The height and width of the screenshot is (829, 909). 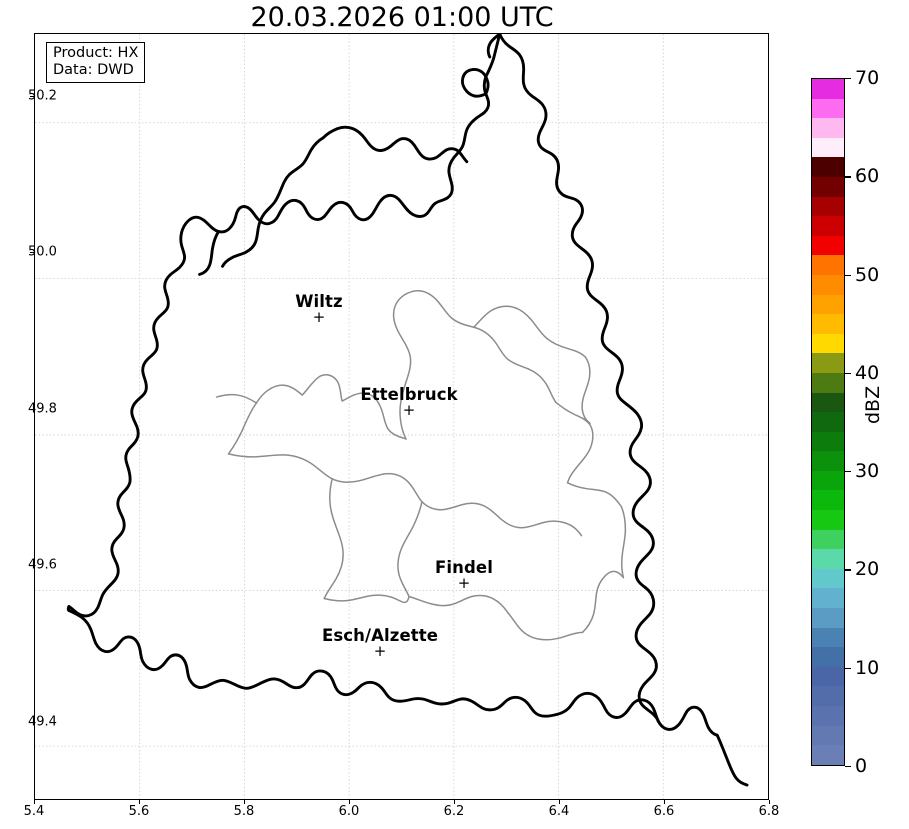 I want to click on y-tick-label: 50.2, so click(x=42, y=96).